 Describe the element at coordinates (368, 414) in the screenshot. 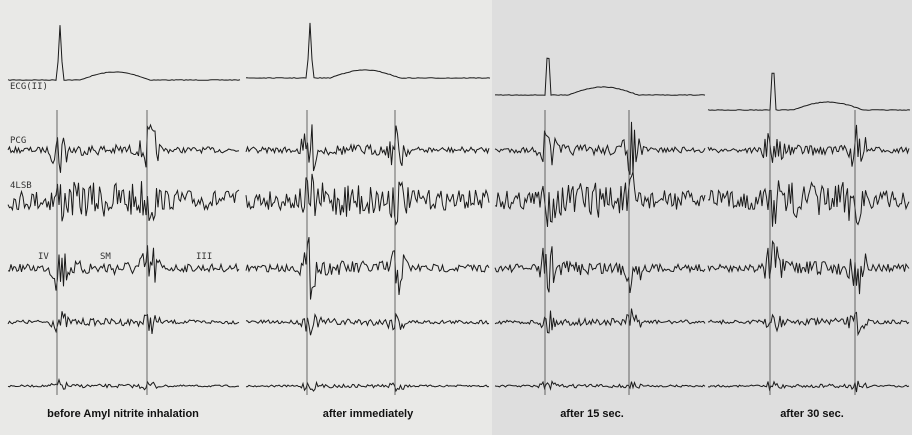

I see `panel-caption: after immediately` at that location.